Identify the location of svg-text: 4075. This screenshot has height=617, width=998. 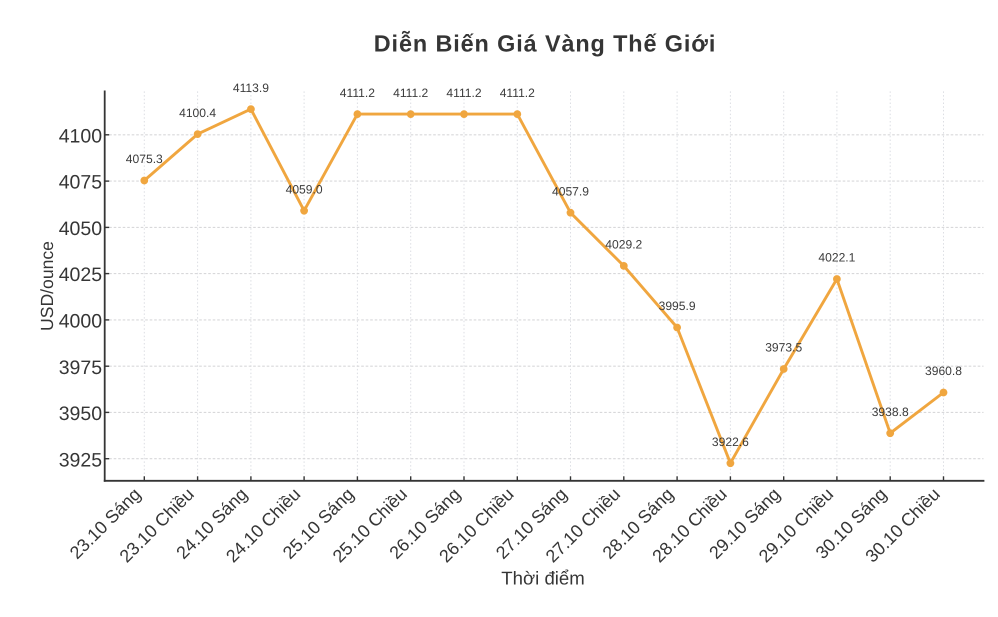
(81, 183).